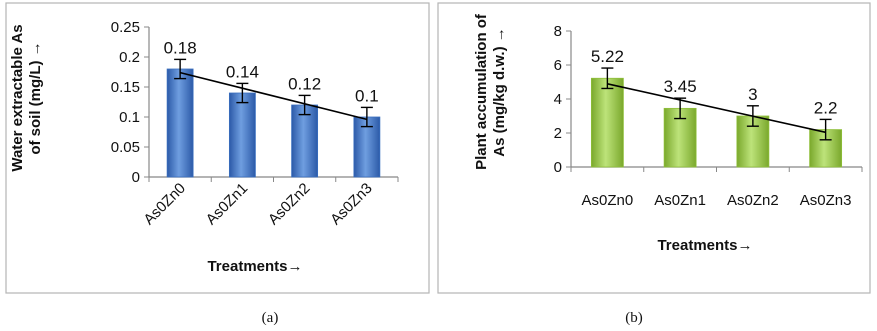 The height and width of the screenshot is (331, 877). What do you see at coordinates (367, 95) in the screenshot?
I see `data-label: 0.1` at bounding box center [367, 95].